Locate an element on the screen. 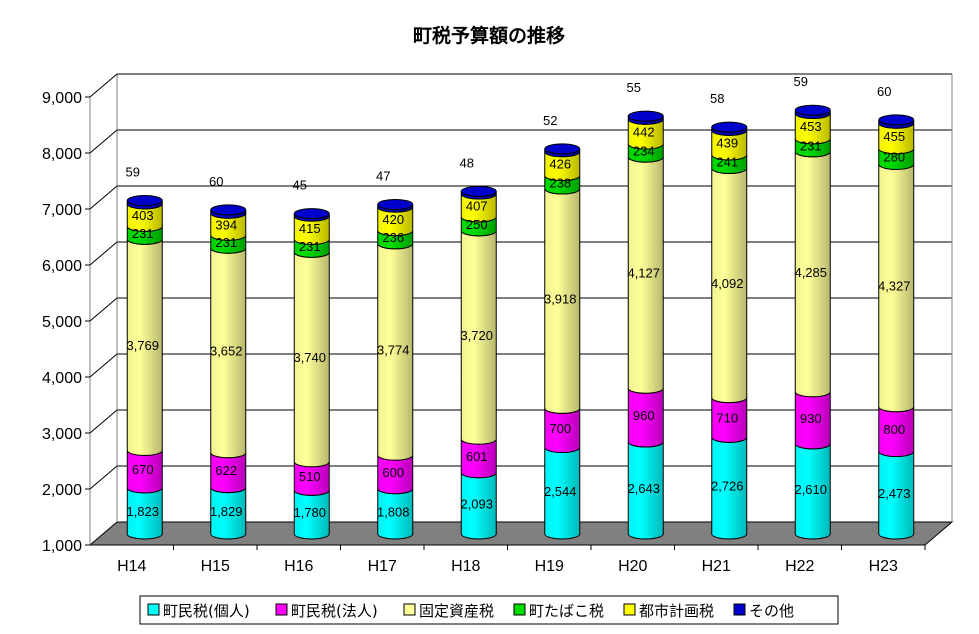 The height and width of the screenshot is (634, 979). data-label: 601 is located at coordinates (477, 456).